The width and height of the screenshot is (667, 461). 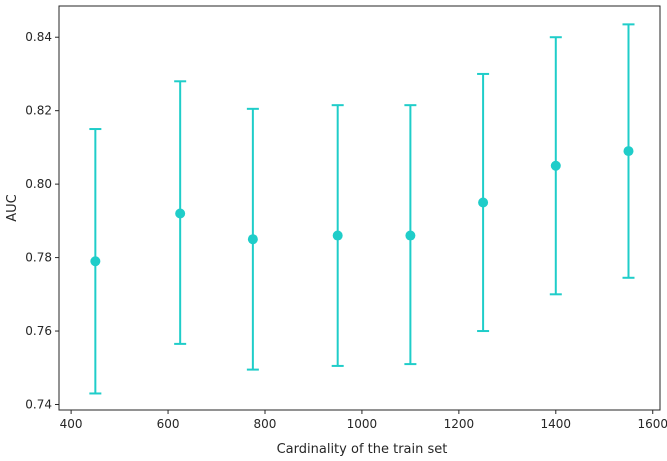 I want to click on x-tick-label: 1400, so click(x=556, y=424).